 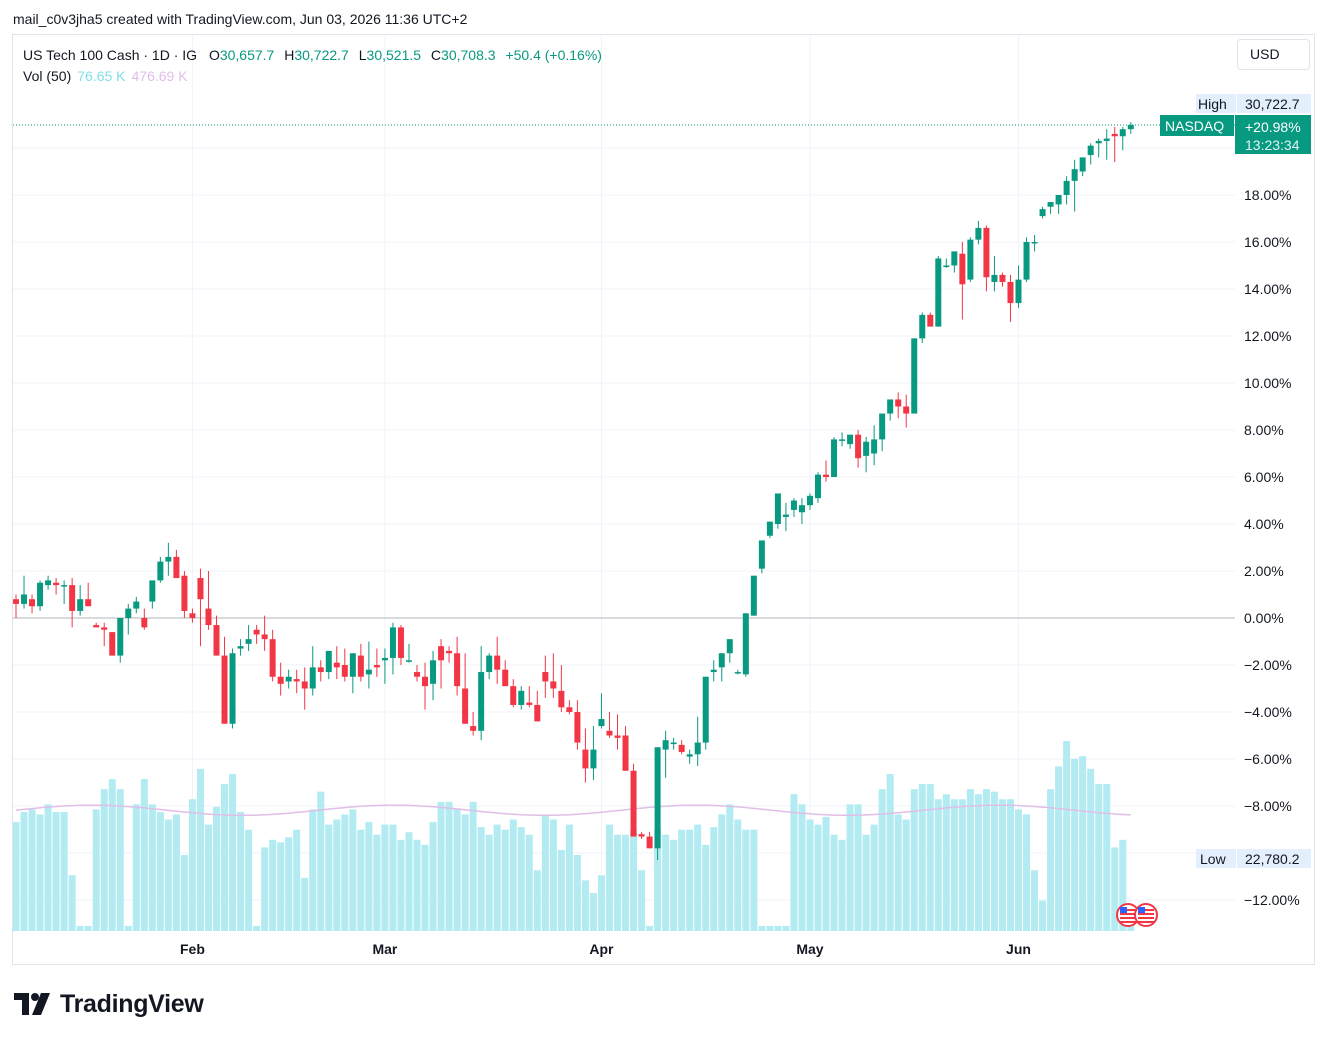 What do you see at coordinates (1216, 103) in the screenshot?
I see `high-tag-bg` at bounding box center [1216, 103].